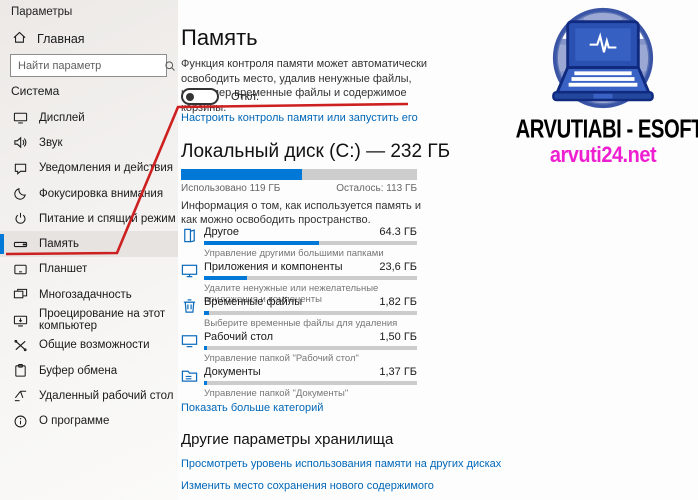  Describe the element at coordinates (20, 269) in the screenshot. I see `tablet-icon` at that location.